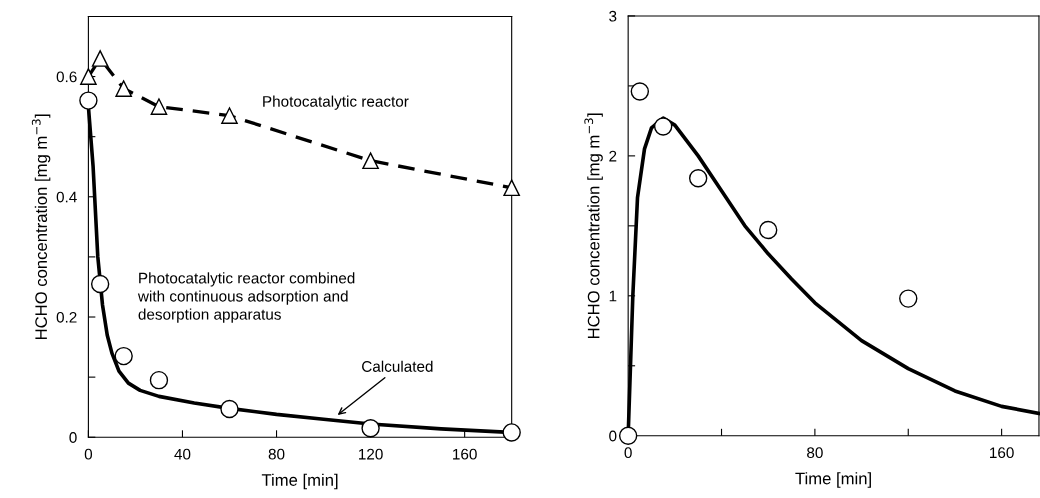 The image size is (1040, 498). What do you see at coordinates (66, 77) in the screenshot?
I see `y-tick-label: 0.6` at bounding box center [66, 77].